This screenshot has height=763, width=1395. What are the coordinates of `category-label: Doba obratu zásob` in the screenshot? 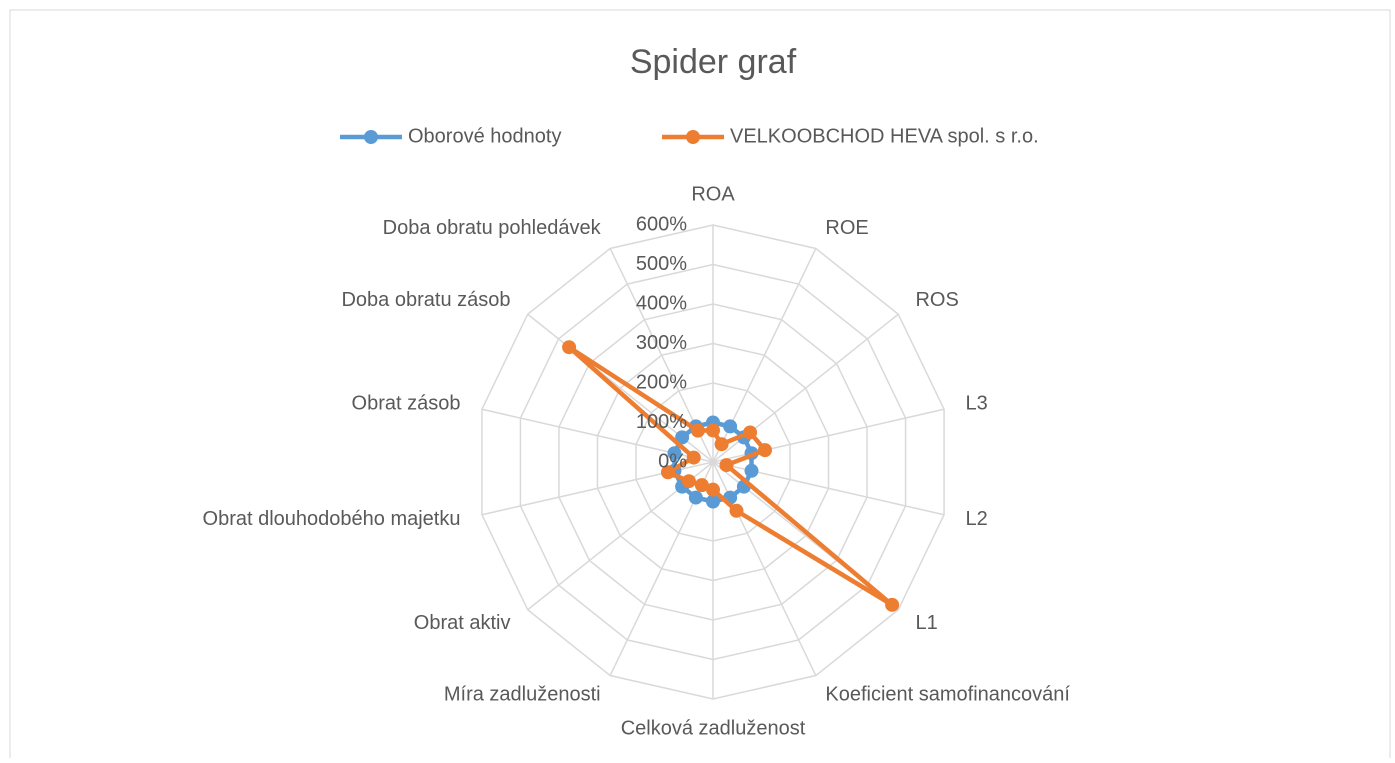 It's located at (425, 300).